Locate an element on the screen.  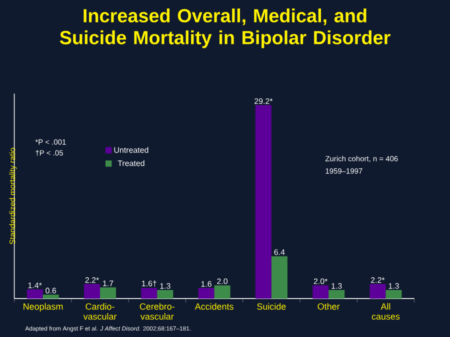
x-tick-label: Other is located at coordinates (329, 306).